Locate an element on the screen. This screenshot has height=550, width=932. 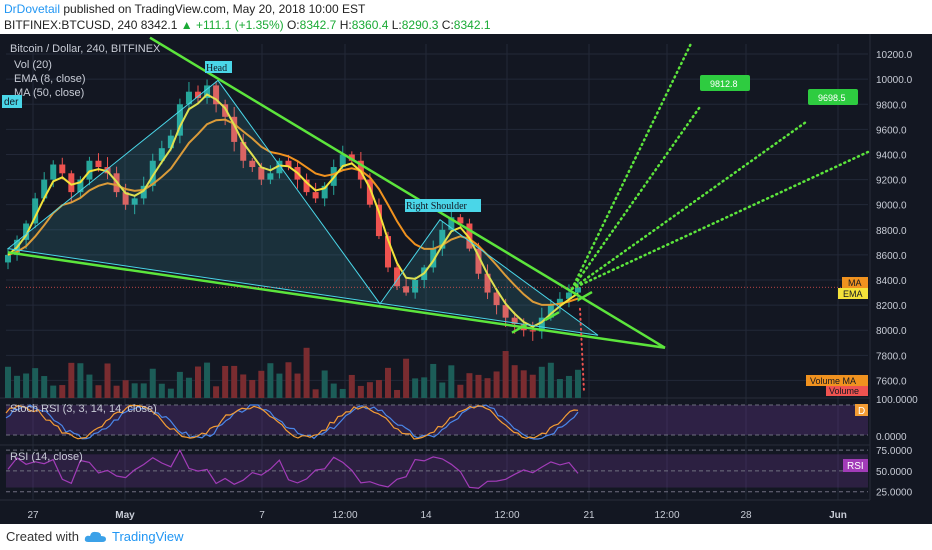
low-value: 8290.3 is located at coordinates (420, 25).